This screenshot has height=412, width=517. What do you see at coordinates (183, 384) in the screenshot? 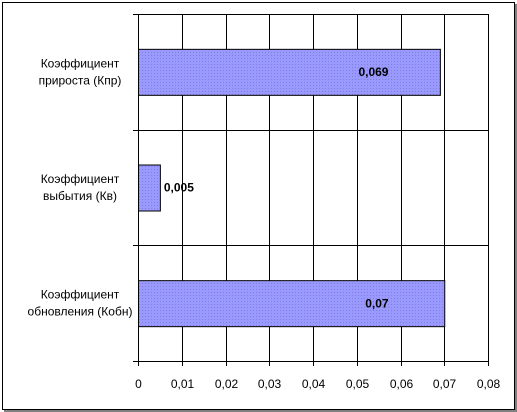
I see `x-tick-label: 0,01` at bounding box center [183, 384].